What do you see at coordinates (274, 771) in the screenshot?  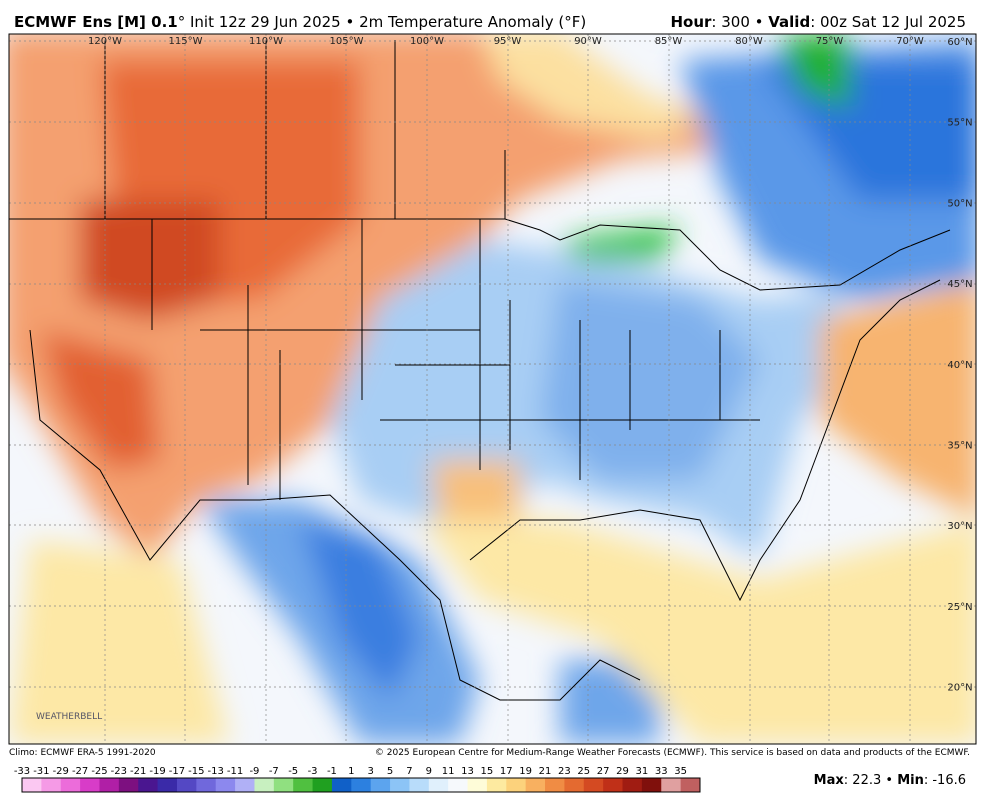 I see `colorbar-label: -7` at bounding box center [274, 771].